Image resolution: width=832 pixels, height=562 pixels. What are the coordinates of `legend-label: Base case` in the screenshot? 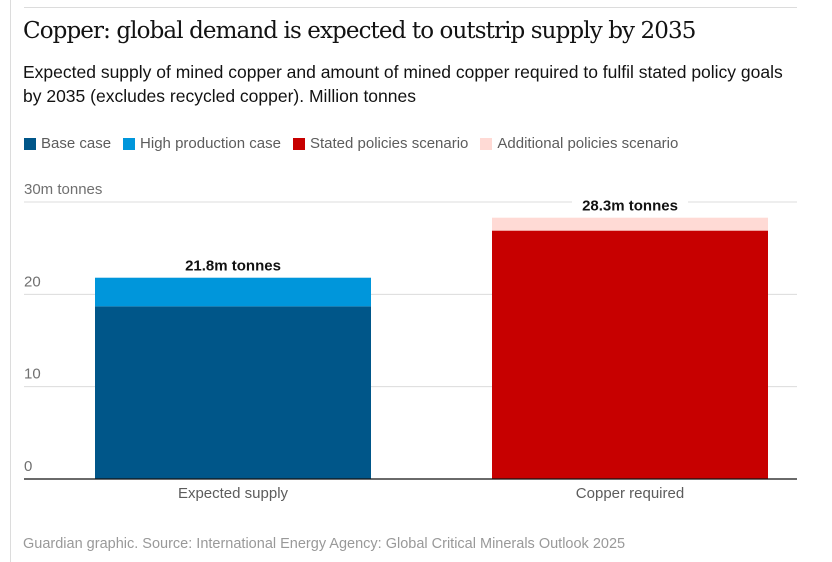 It's located at (76, 143).